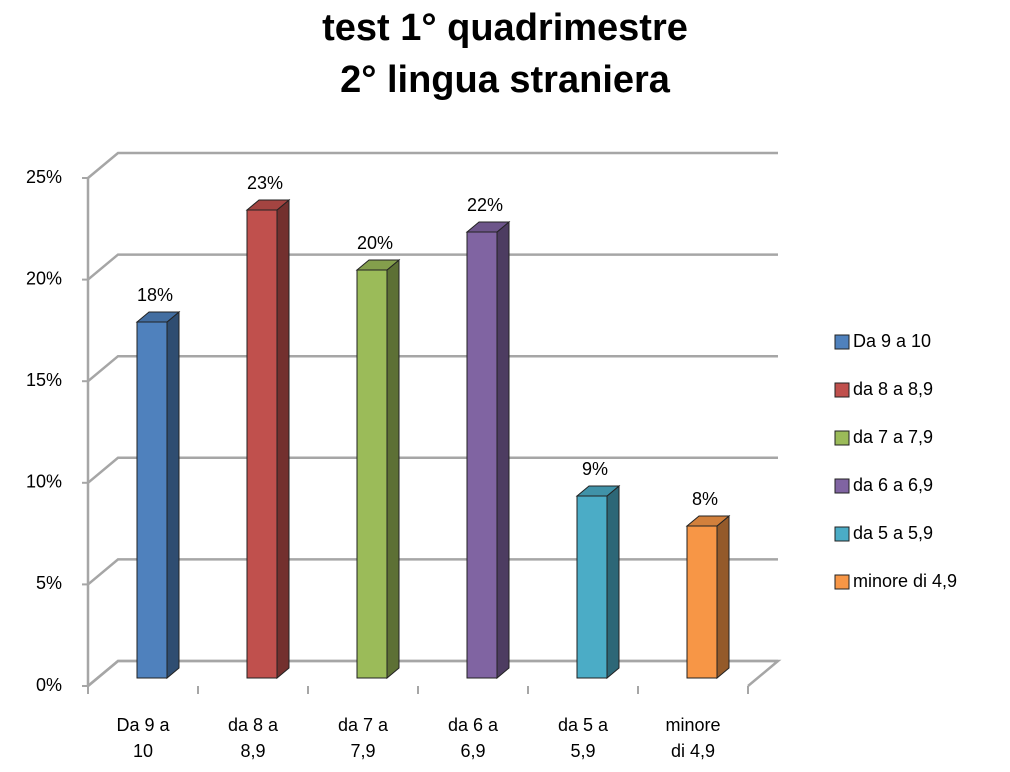 The image size is (1010, 772). Describe the element at coordinates (505, 28) in the screenshot. I see `chart-title: test 1° quadrimestre` at that location.